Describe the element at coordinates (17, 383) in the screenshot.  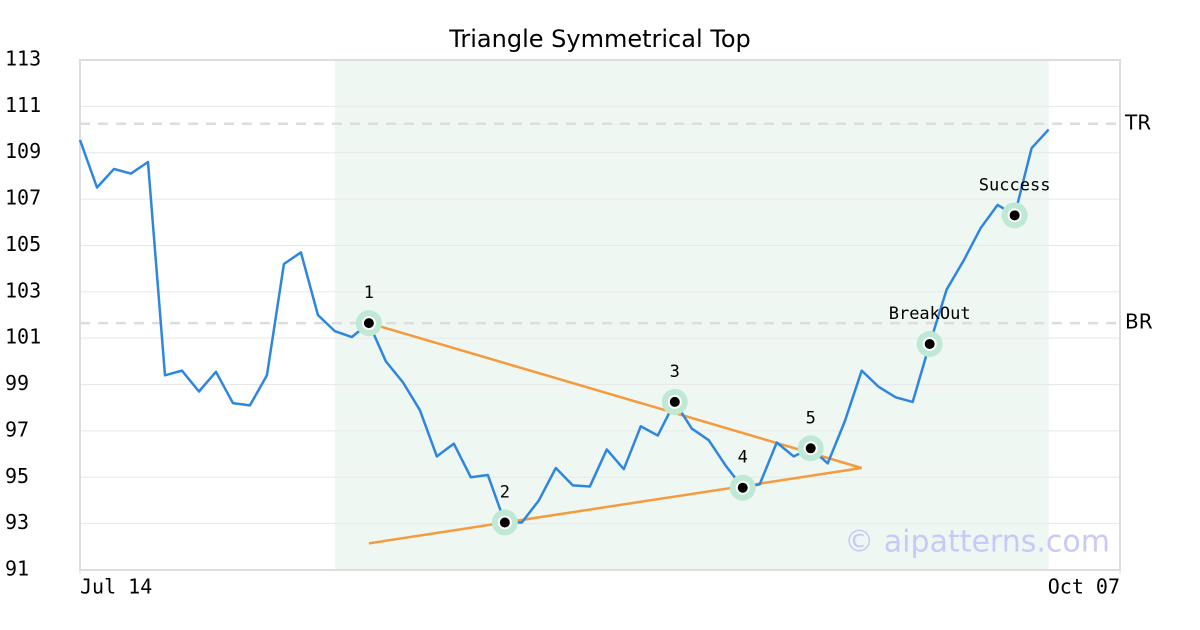
I see `y-tick-label: 99` at that location.